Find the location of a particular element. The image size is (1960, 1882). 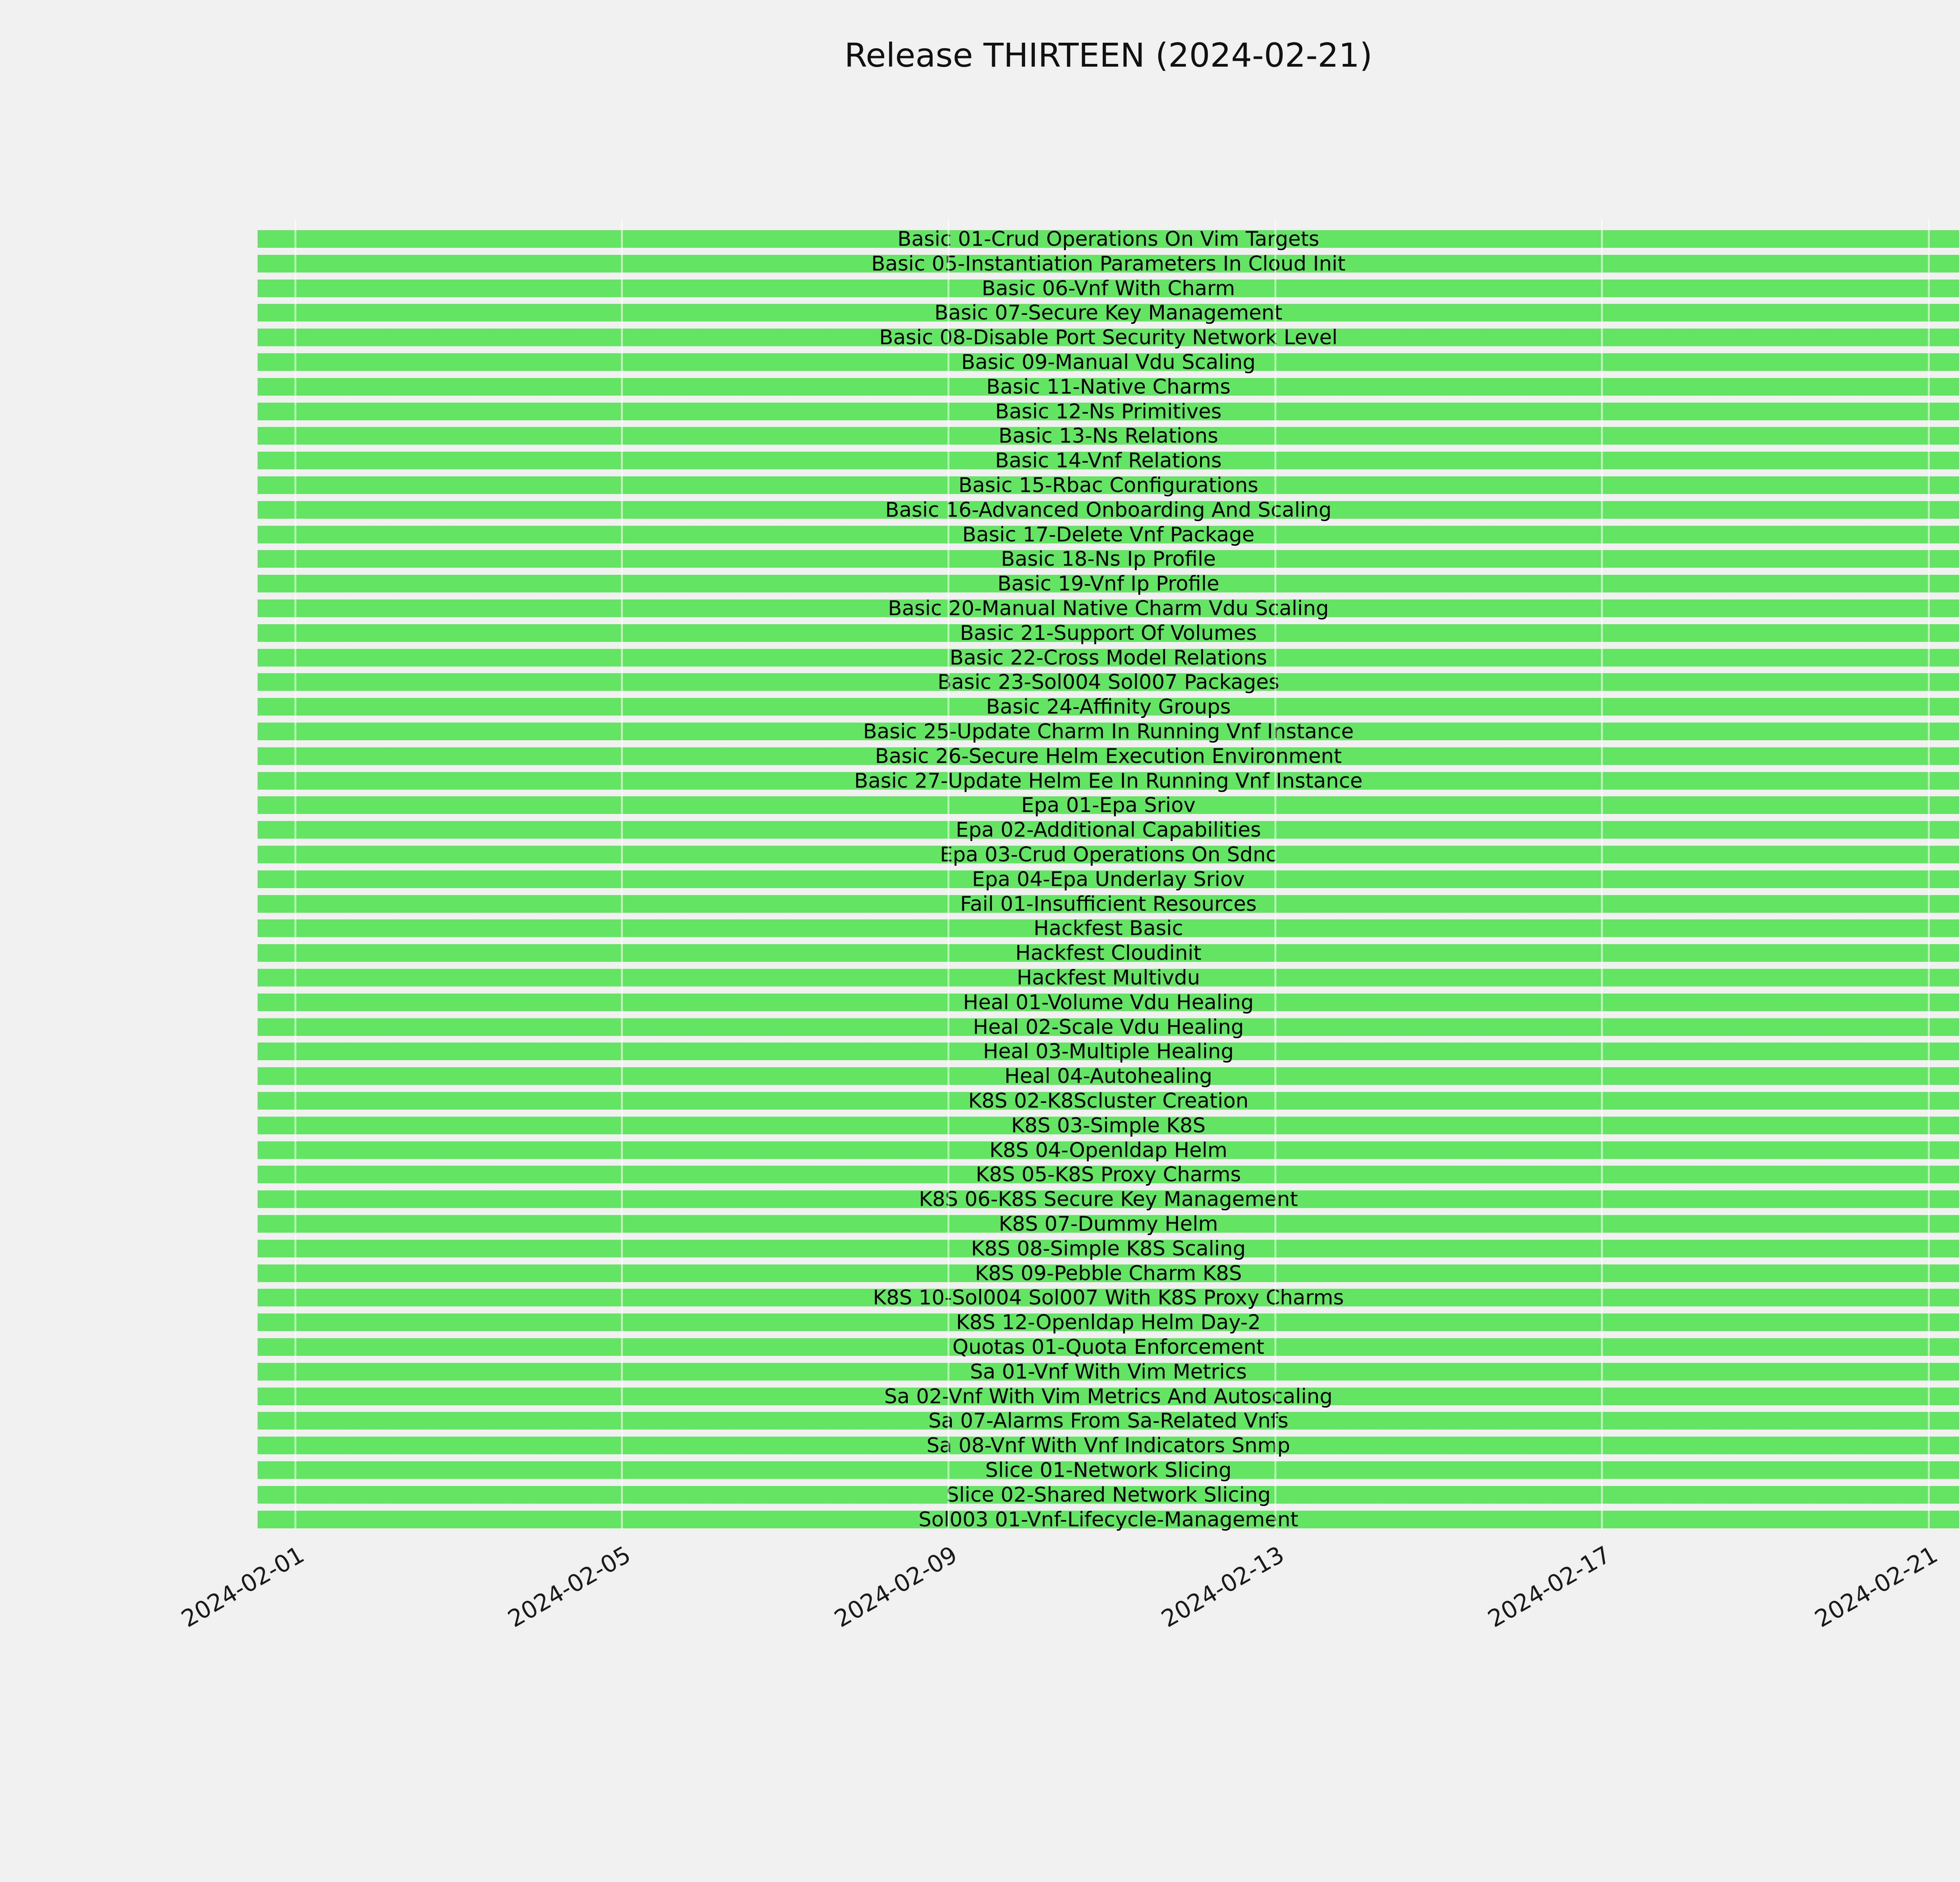

x-tick-label: 2024-02-21 is located at coordinates (1876, 1587).